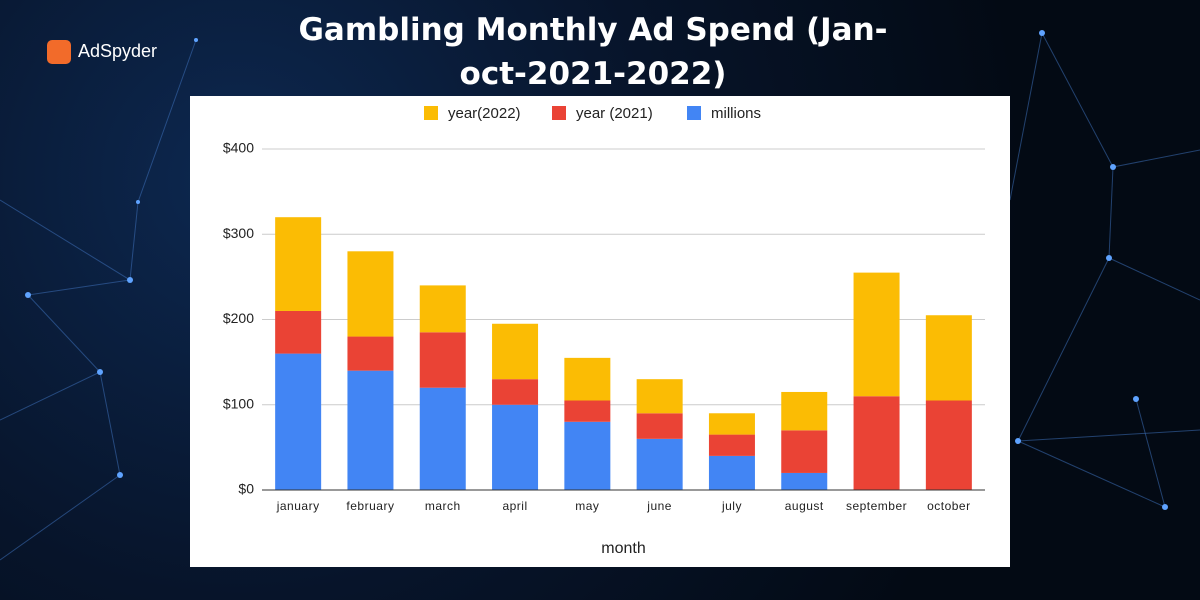  Describe the element at coordinates (614, 113) in the screenshot. I see `legend-label: year (2021)` at that location.